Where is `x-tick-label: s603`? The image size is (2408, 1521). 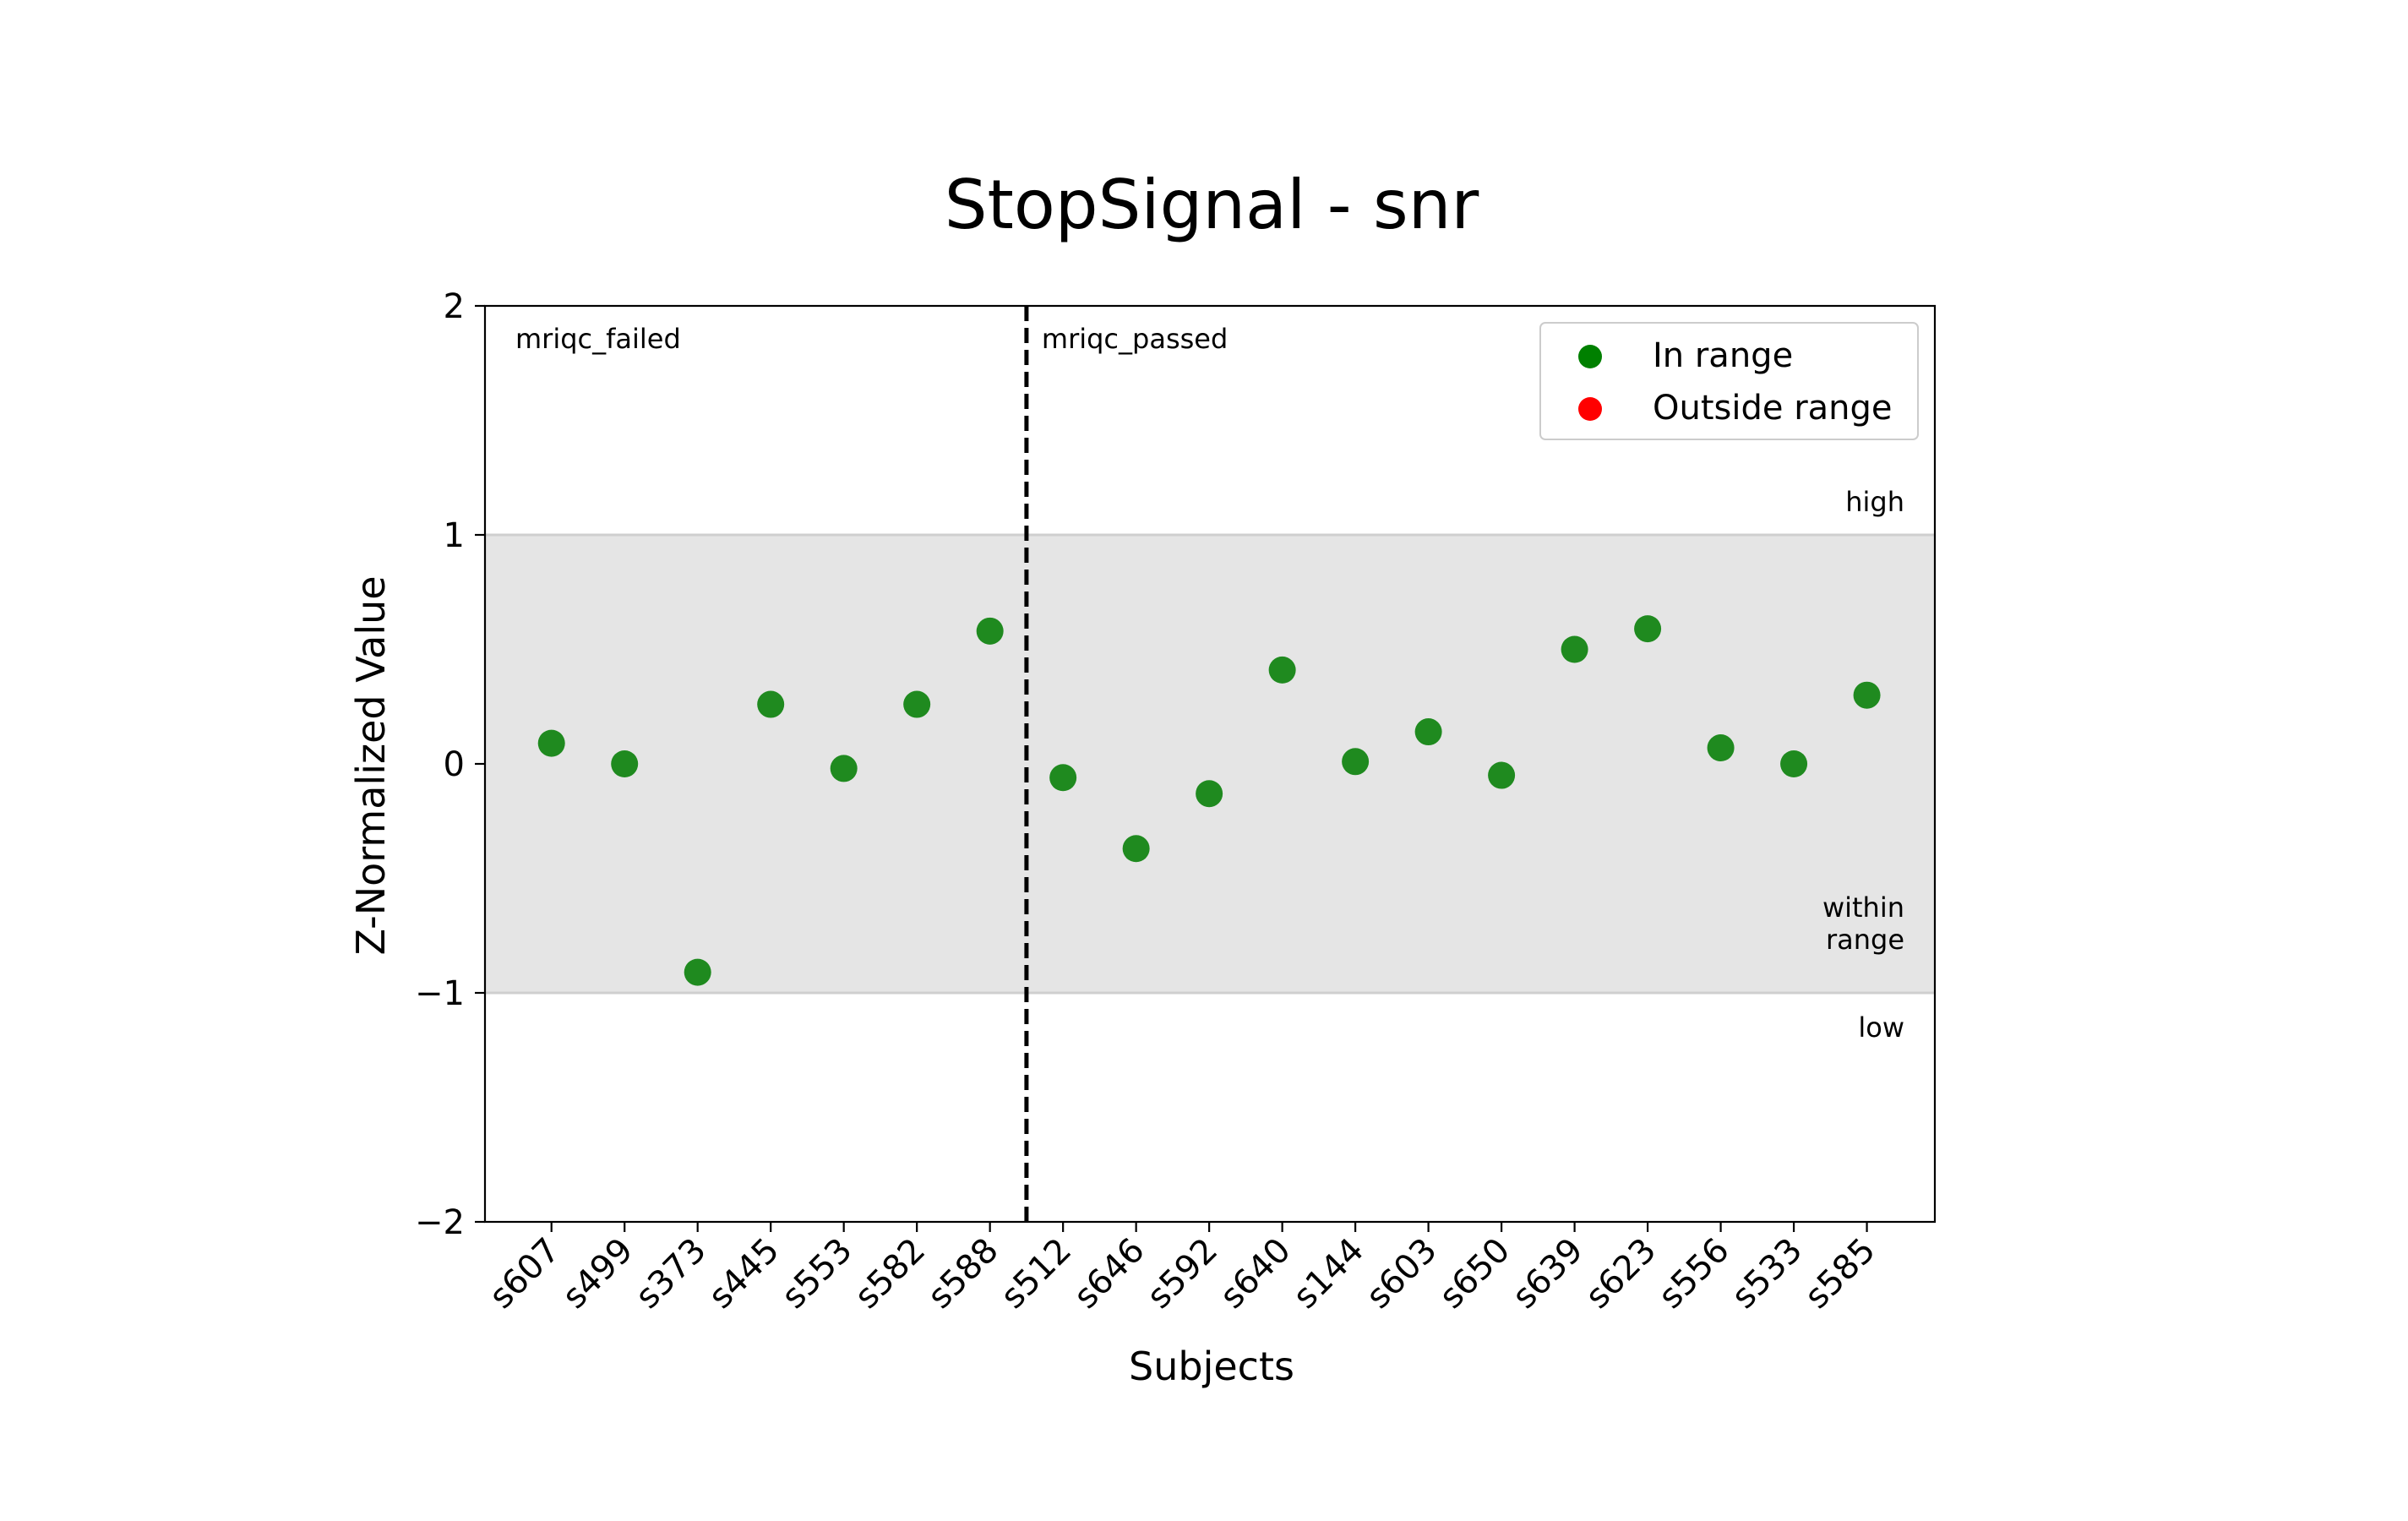
x-tick-label: s603 is located at coordinates (1401, 1274).